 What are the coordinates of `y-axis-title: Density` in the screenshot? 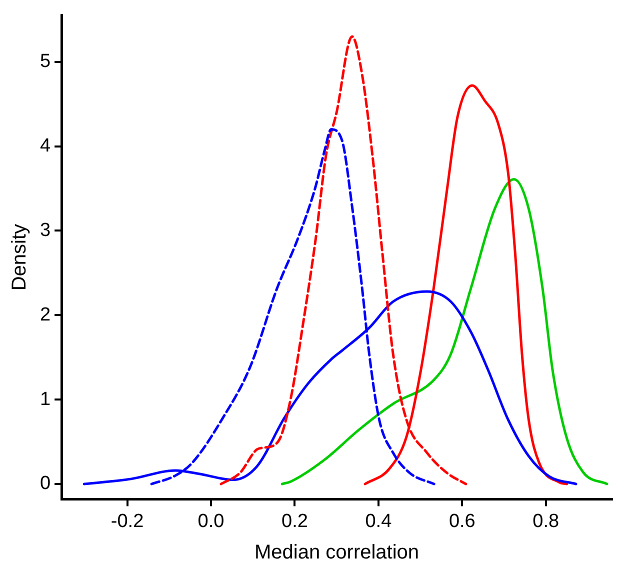 It's located at (19, 257).